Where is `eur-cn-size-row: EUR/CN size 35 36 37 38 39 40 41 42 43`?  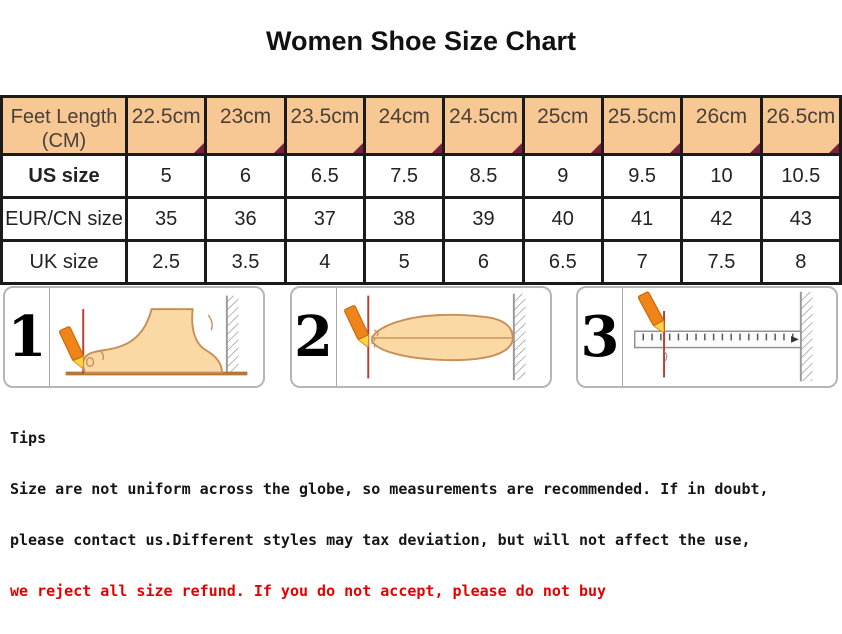
eur-cn-size-row: EUR/CN size 35 36 37 38 39 40 41 42 43 is located at coordinates (421, 219).